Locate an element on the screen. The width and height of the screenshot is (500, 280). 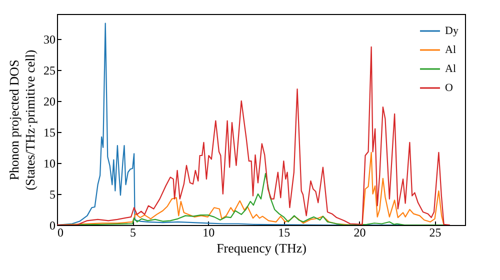
y-axis-title: Phonon projected DOS (States/THz·primitive cell) is located at coordinates (22, 120).